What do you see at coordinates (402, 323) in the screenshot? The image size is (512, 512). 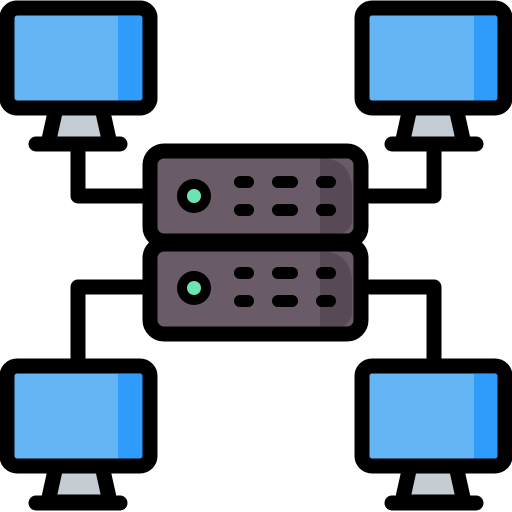 I see `cable-bottom-right` at bounding box center [402, 323].